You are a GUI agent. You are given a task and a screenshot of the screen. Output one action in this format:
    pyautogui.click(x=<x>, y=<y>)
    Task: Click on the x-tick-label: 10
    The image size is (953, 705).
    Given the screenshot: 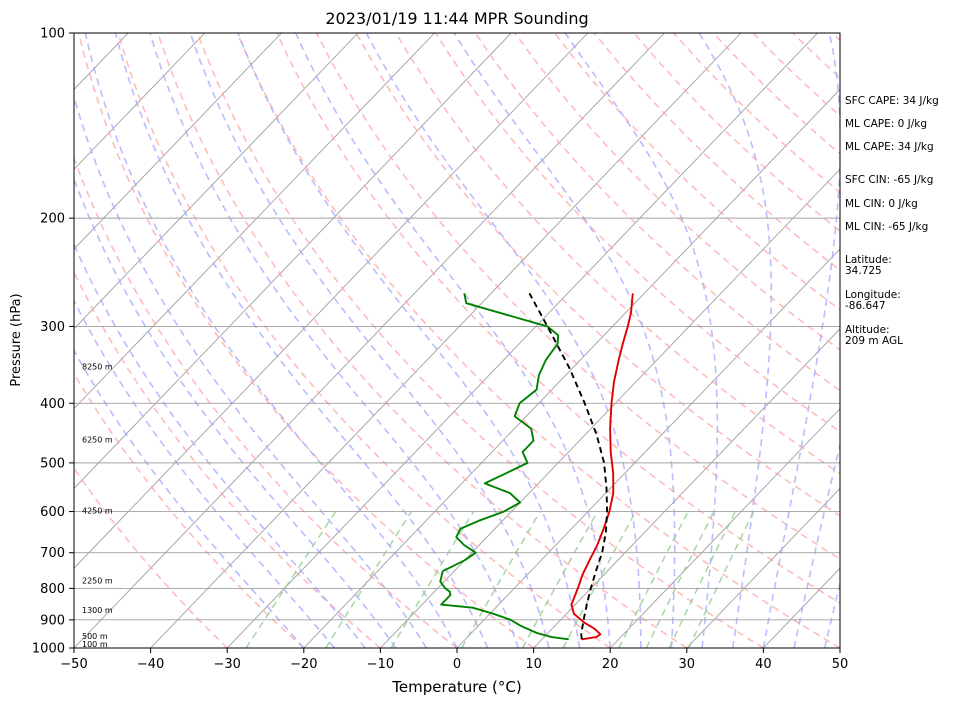 What is the action you would take?
    pyautogui.click(x=533, y=664)
    